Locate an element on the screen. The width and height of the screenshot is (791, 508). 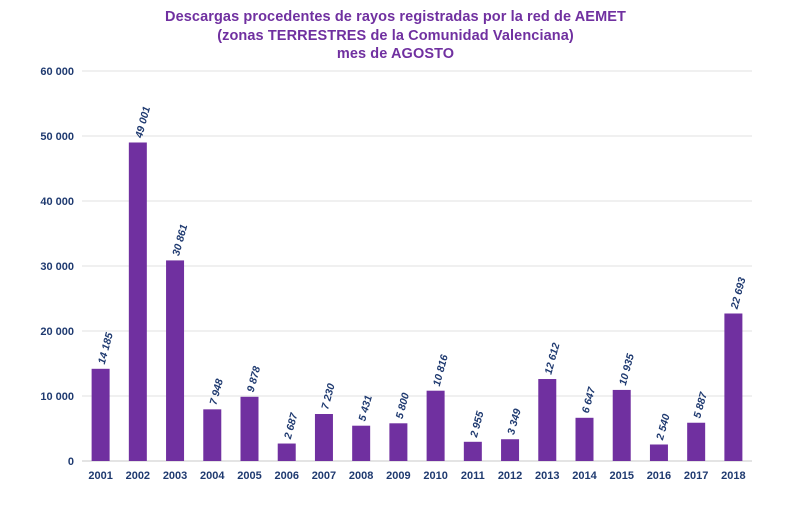
data-label-2011: 2 955 is located at coordinates (477, 425).